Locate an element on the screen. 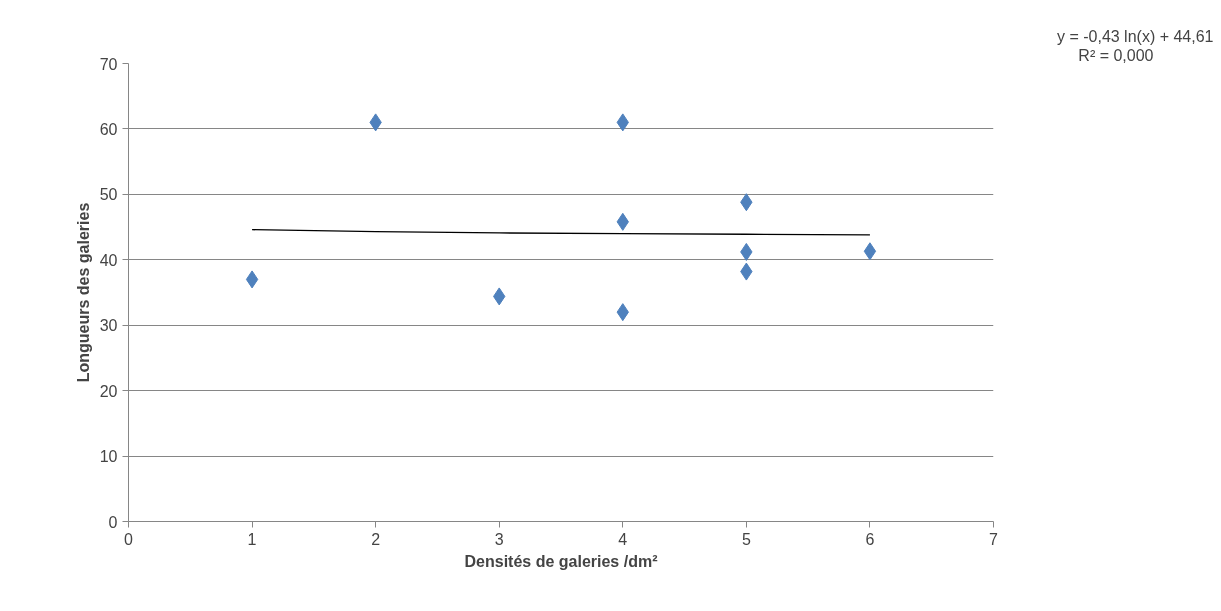 The image size is (1221, 611). y-tick-label: 50 is located at coordinates (108, 195).